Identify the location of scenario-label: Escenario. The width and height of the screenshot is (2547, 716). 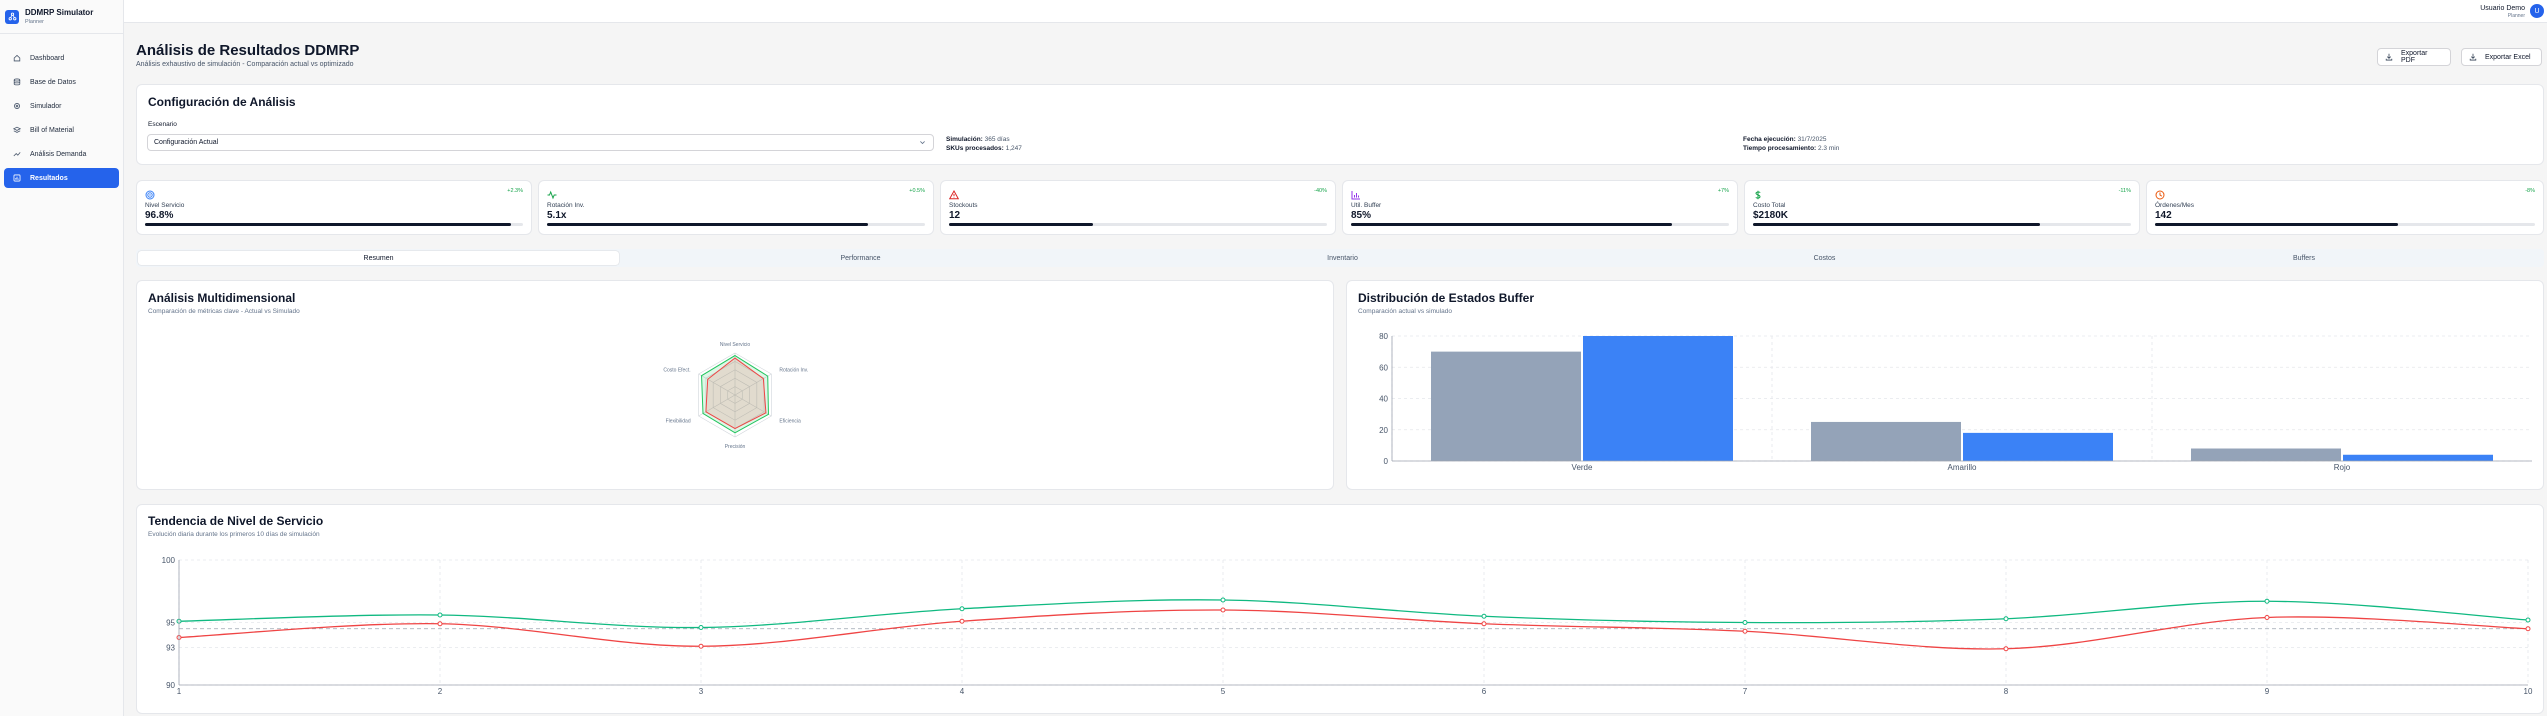
(162, 124).